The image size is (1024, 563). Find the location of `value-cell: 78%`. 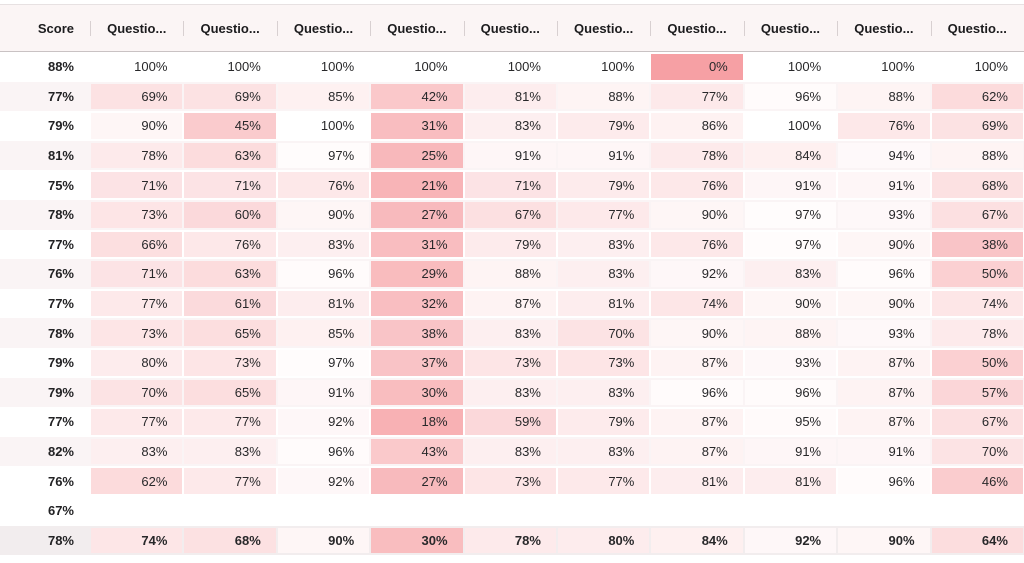

value-cell: 78% is located at coordinates (977, 333).